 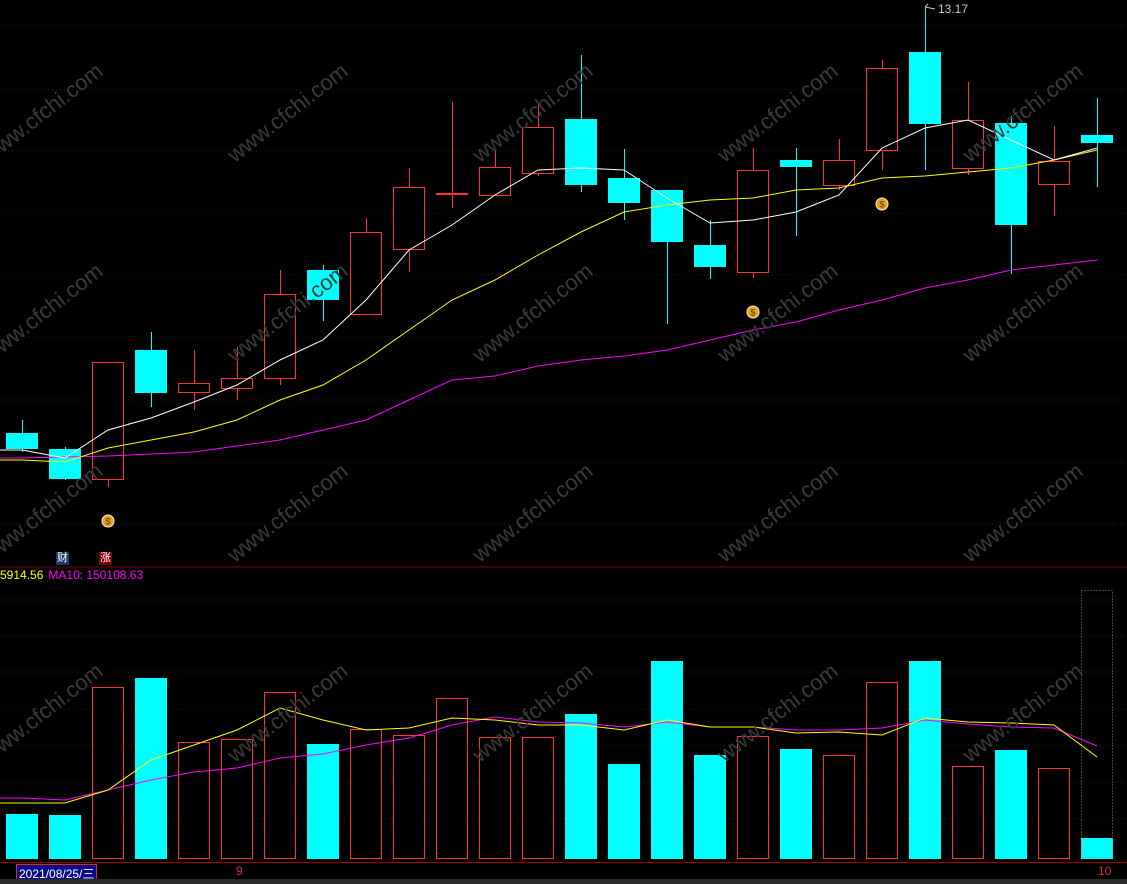 I want to click on month-label-10: 10, so click(x=1105, y=871).